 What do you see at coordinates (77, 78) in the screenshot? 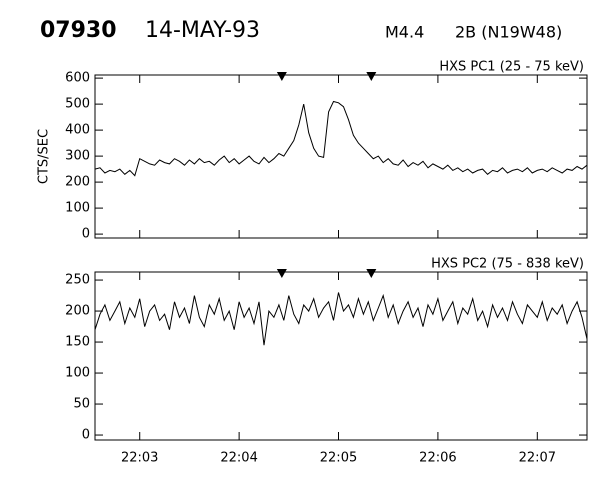
I see `y-tick-label: 600` at bounding box center [77, 78].